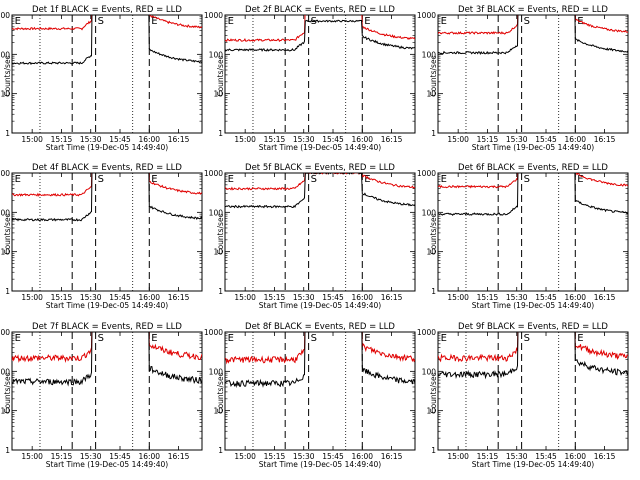 Image resolution: width=640 pixels, height=480 pixels. What do you see at coordinates (533, 10) in the screenshot?
I see `panel-title: Det 3f BLACK = Events, RED = LLD` at bounding box center [533, 10].